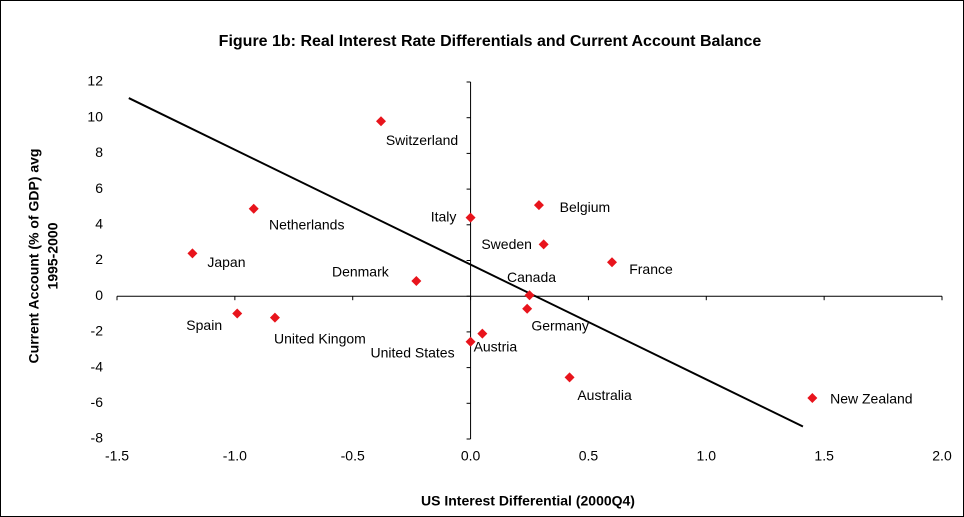 The image size is (964, 517). Describe the element at coordinates (422, 140) in the screenshot. I see `point-label: Switzerland` at that location.